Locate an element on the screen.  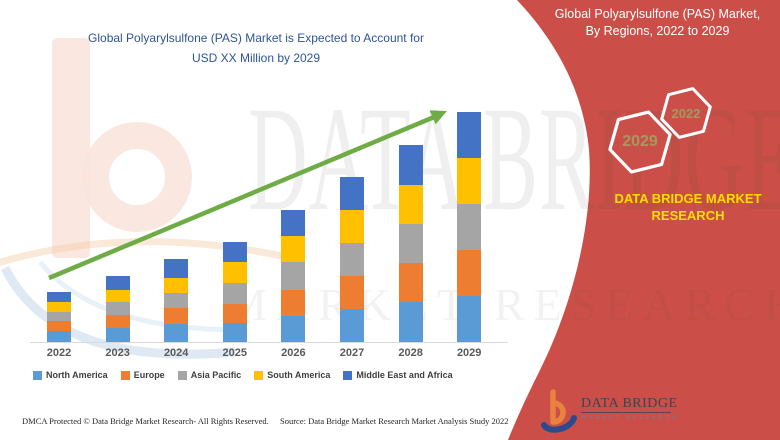
hexagon-2029-label: 2029 is located at coordinates (640, 141).